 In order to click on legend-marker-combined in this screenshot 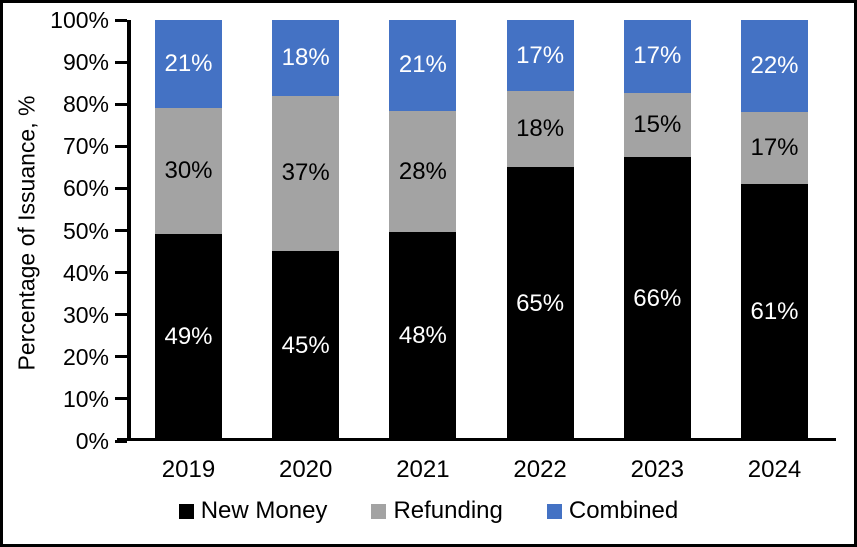, I will do `click(554, 511)`.